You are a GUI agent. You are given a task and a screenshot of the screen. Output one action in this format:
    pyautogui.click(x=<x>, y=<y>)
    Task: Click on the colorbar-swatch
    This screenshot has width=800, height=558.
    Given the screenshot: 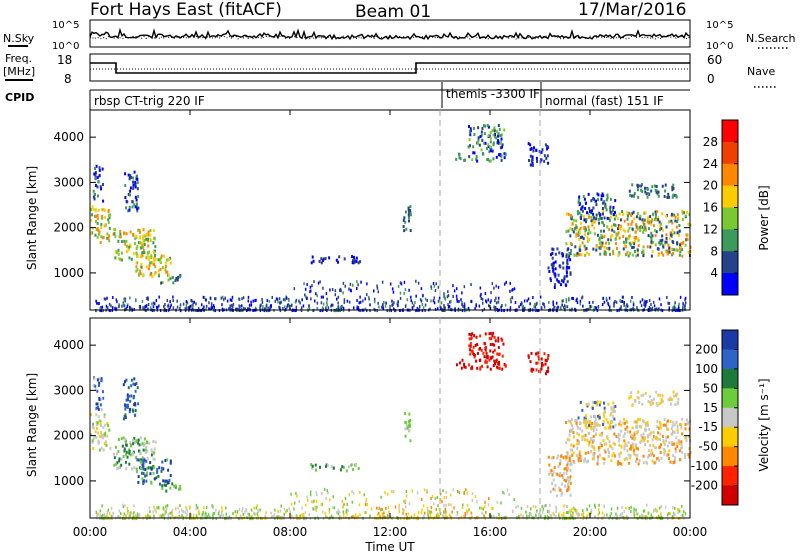 What is the action you would take?
    pyautogui.click(x=730, y=417)
    